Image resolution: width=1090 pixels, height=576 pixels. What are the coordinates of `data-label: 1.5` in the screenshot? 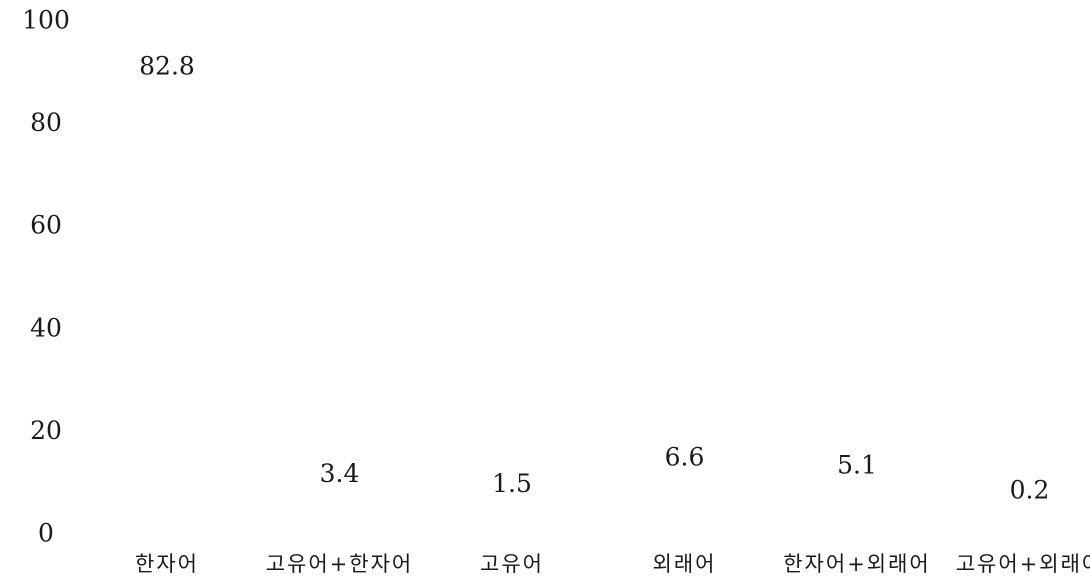 It's located at (512, 483).